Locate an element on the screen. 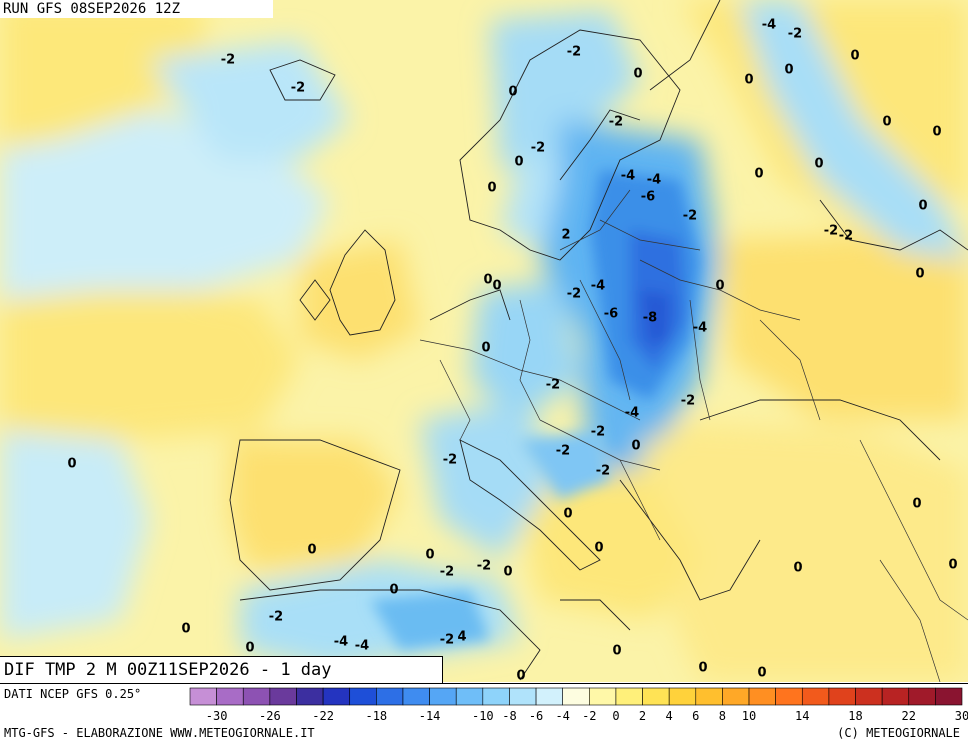  colorbar-tick-label: -10 is located at coordinates (483, 716).